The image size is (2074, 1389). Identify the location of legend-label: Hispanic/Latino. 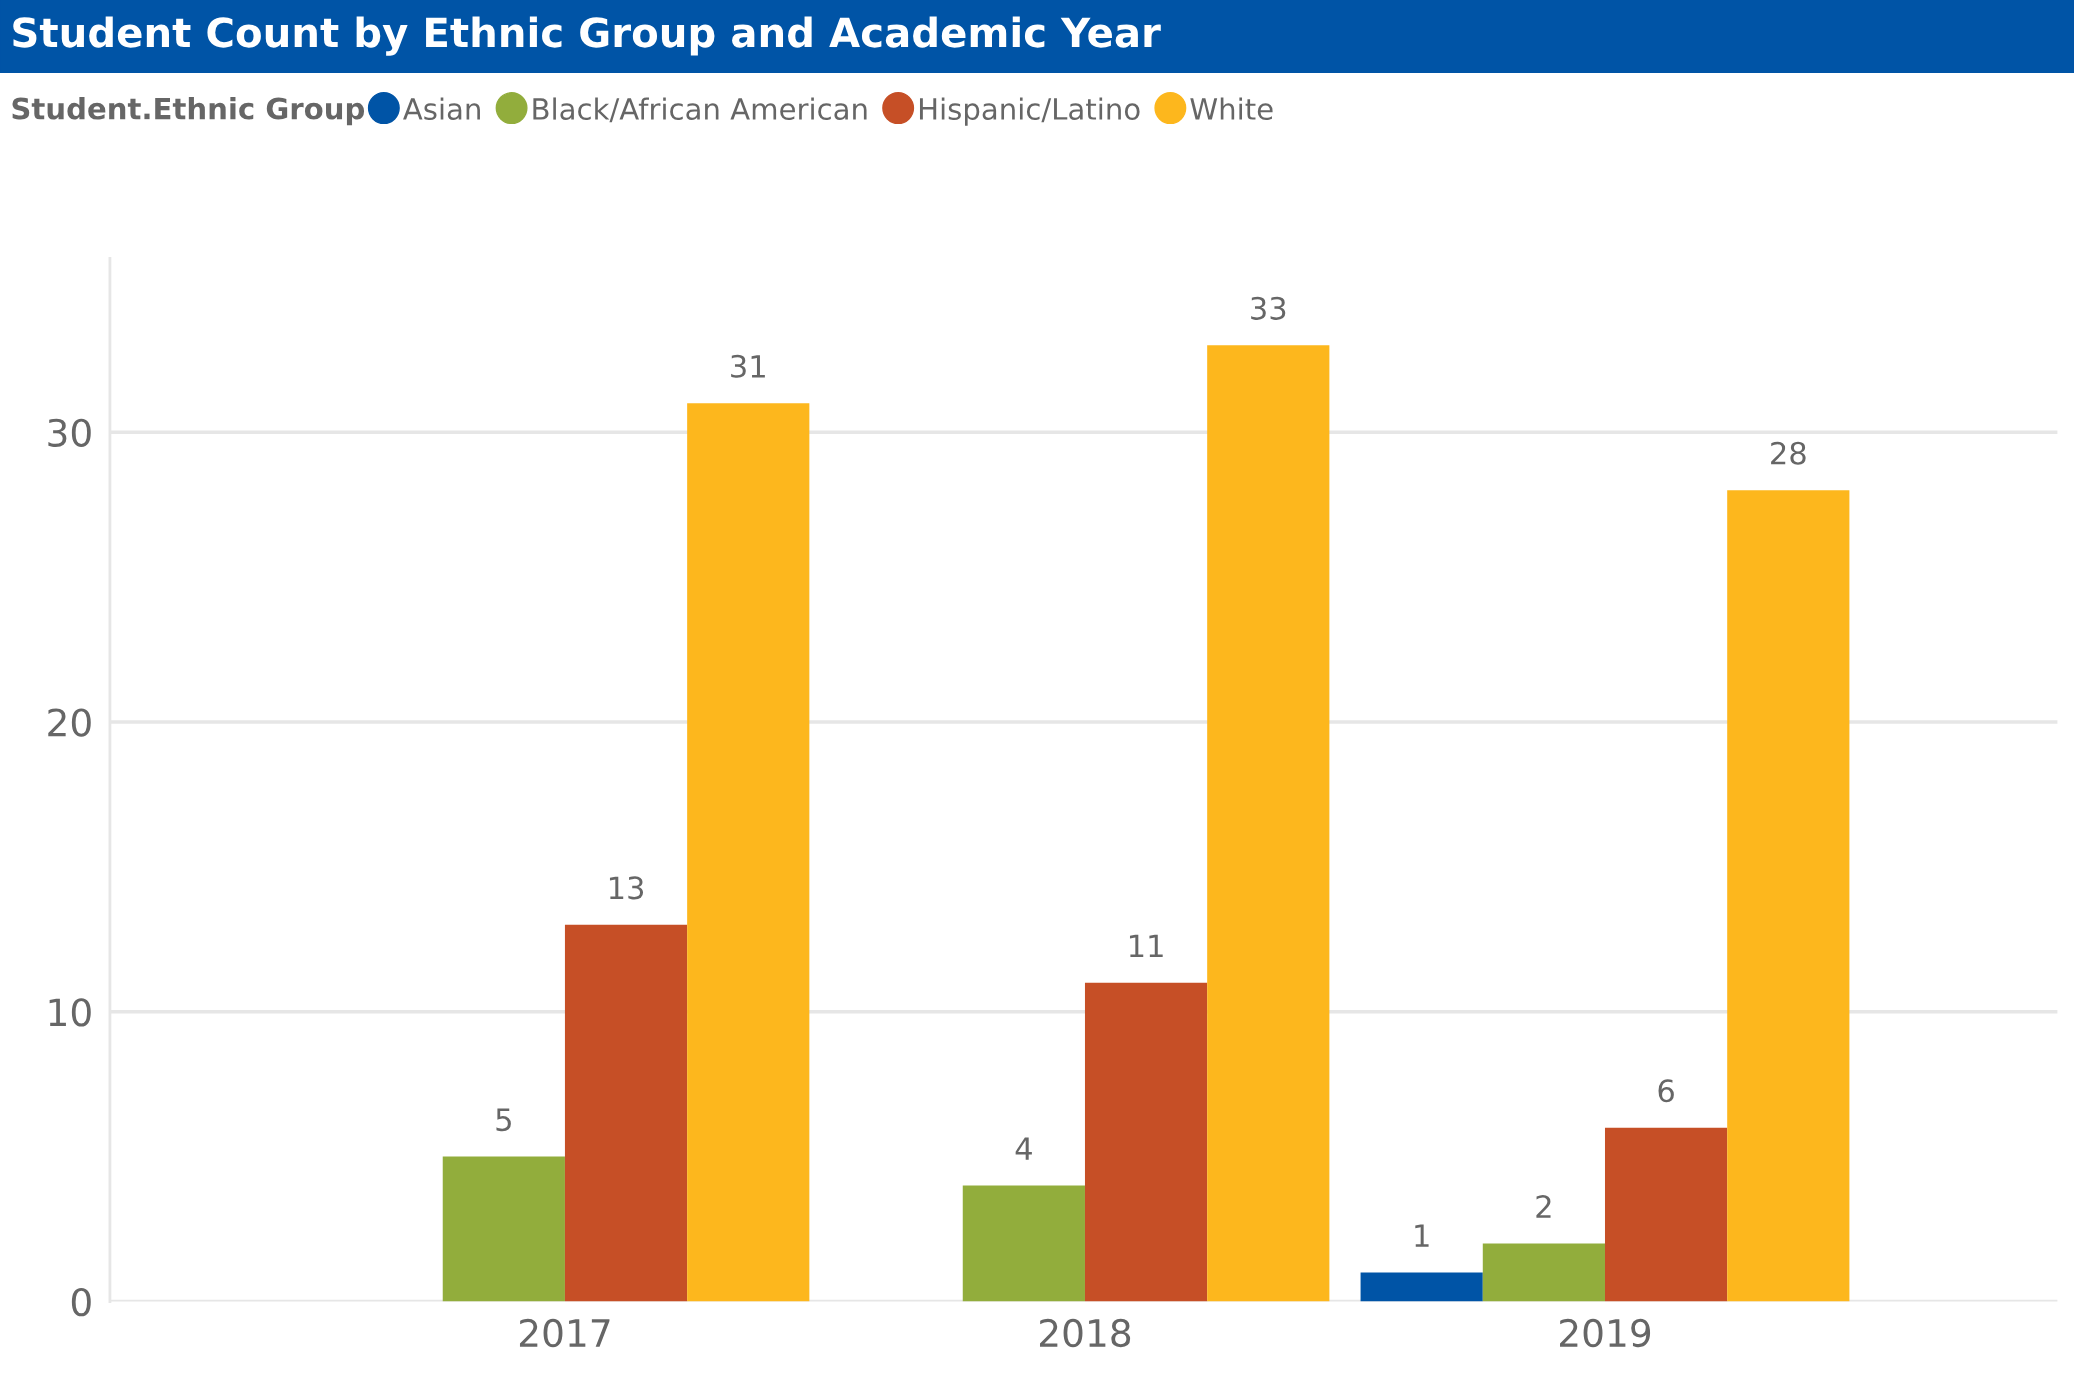
(1029, 111).